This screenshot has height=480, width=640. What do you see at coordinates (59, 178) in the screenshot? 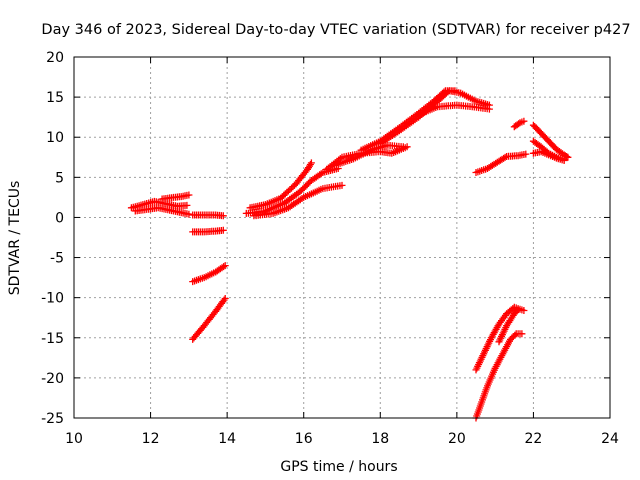
I see `y-tick-label: 5` at bounding box center [59, 178].